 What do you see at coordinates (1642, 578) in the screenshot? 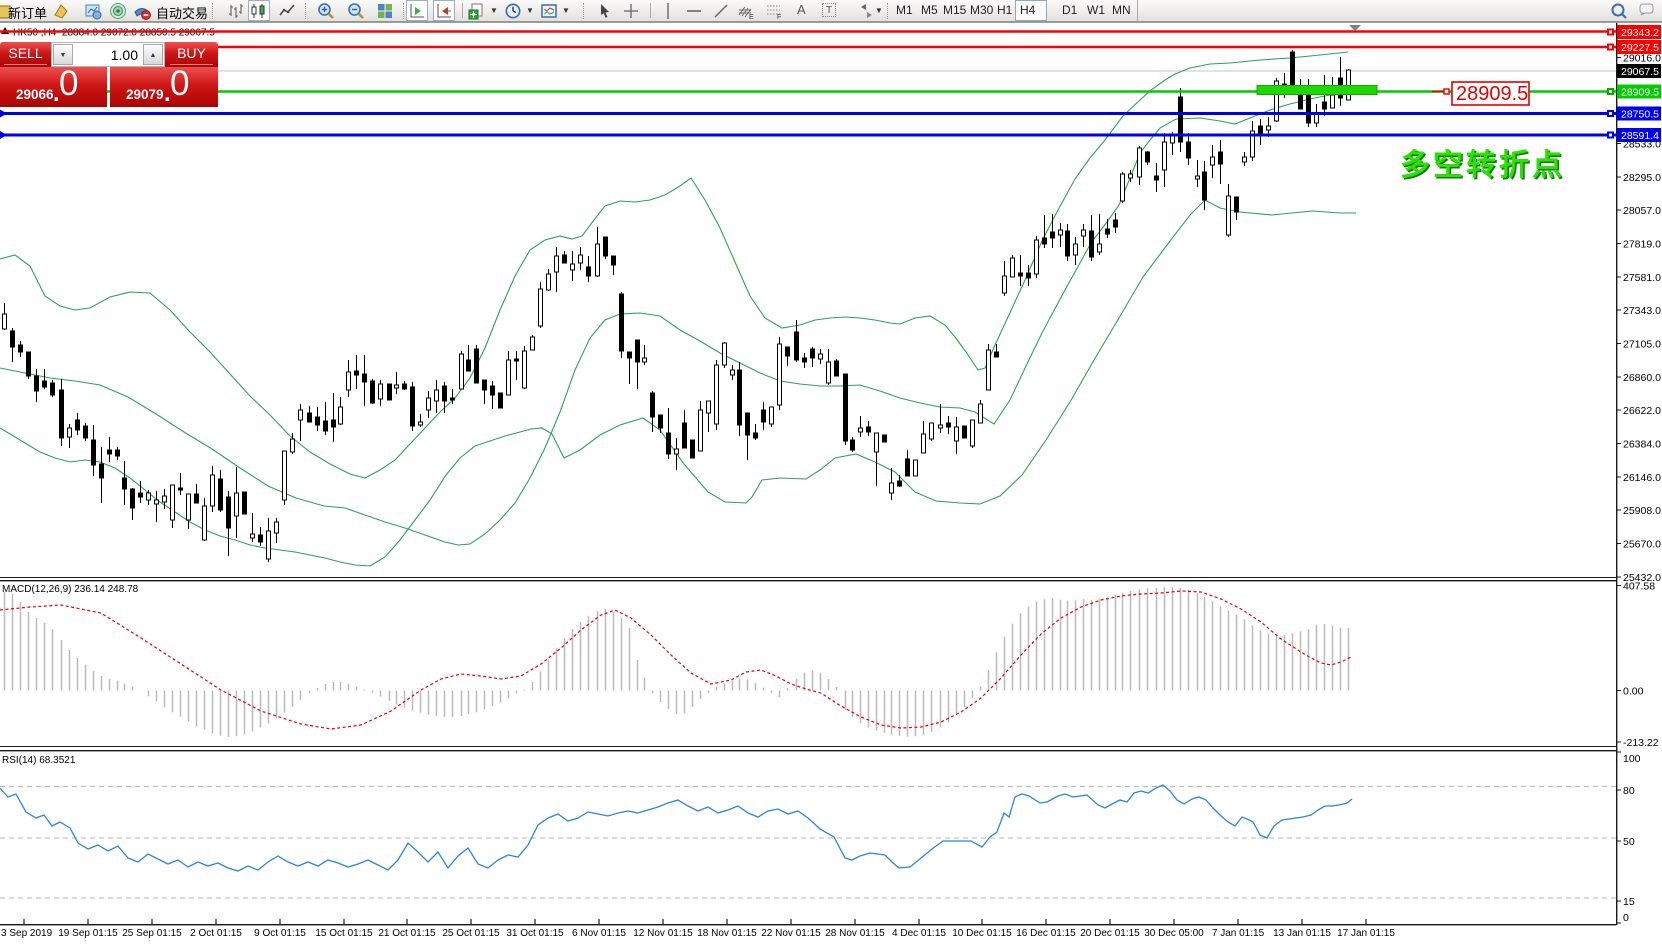
I see `svg-text: 25432.0` at bounding box center [1642, 578].